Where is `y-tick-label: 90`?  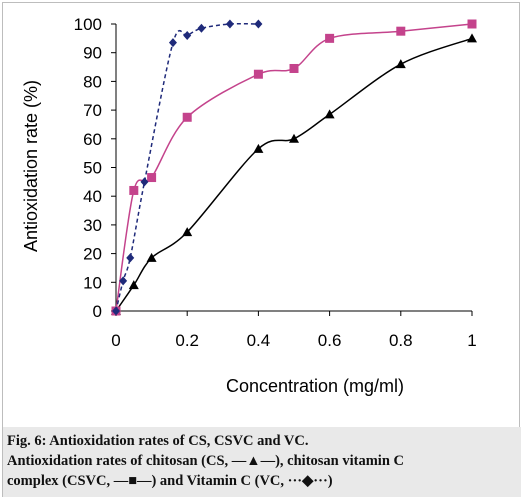
y-tick-label: 90 is located at coordinates (92, 53).